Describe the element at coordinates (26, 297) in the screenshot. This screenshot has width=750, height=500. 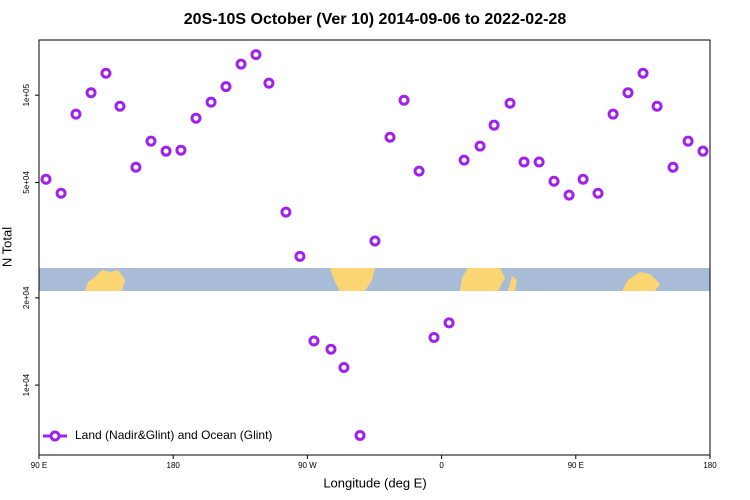
I see `y-tick-label: 2e+04` at that location.